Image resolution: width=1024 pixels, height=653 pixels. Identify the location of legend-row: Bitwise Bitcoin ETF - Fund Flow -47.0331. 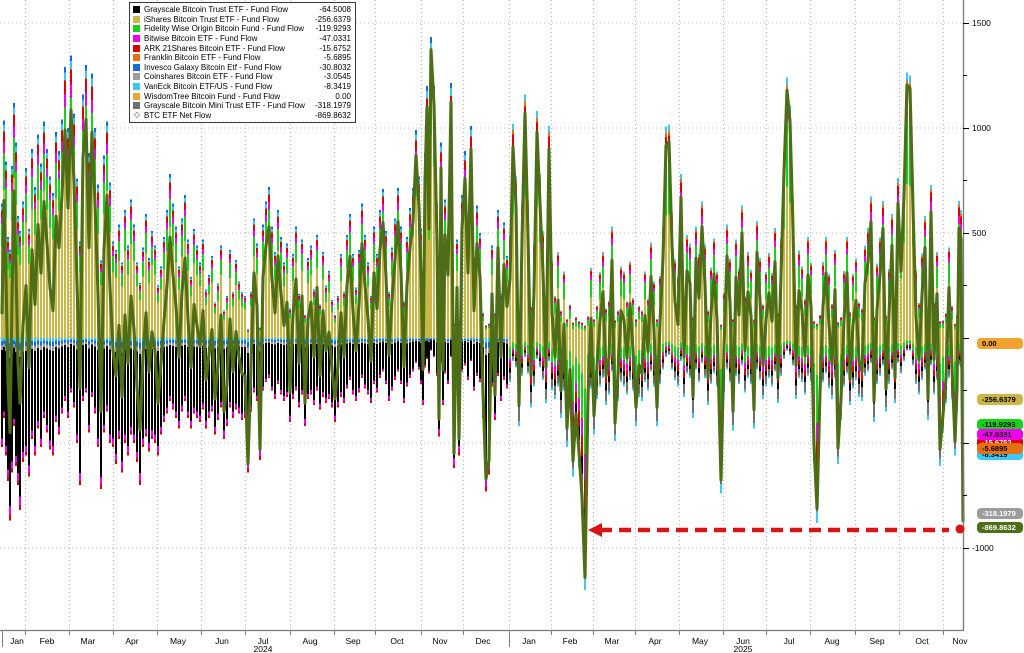
(242, 39).